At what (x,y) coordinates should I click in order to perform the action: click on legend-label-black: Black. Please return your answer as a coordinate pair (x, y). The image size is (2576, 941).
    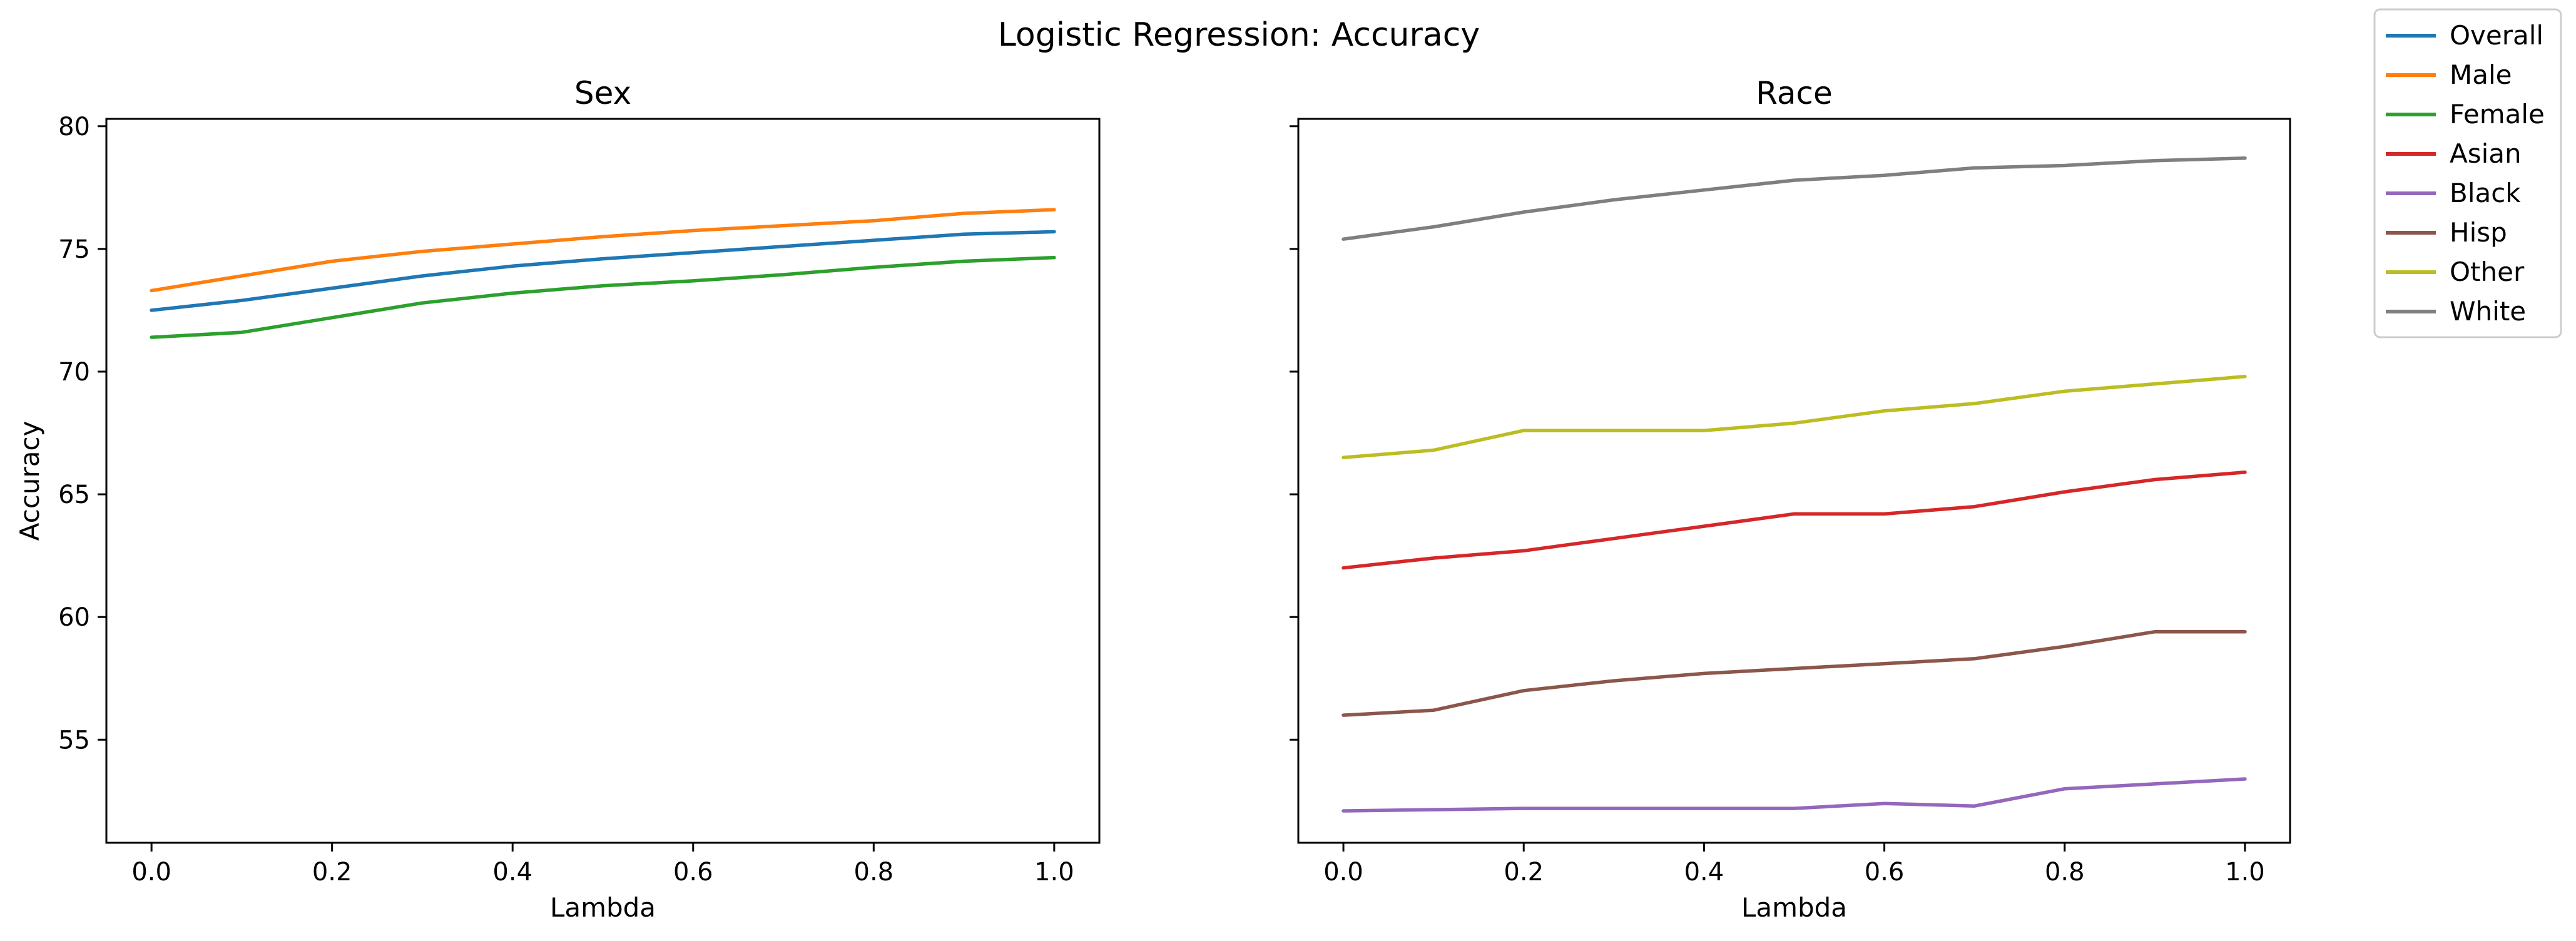
    Looking at the image, I should click on (2485, 193).